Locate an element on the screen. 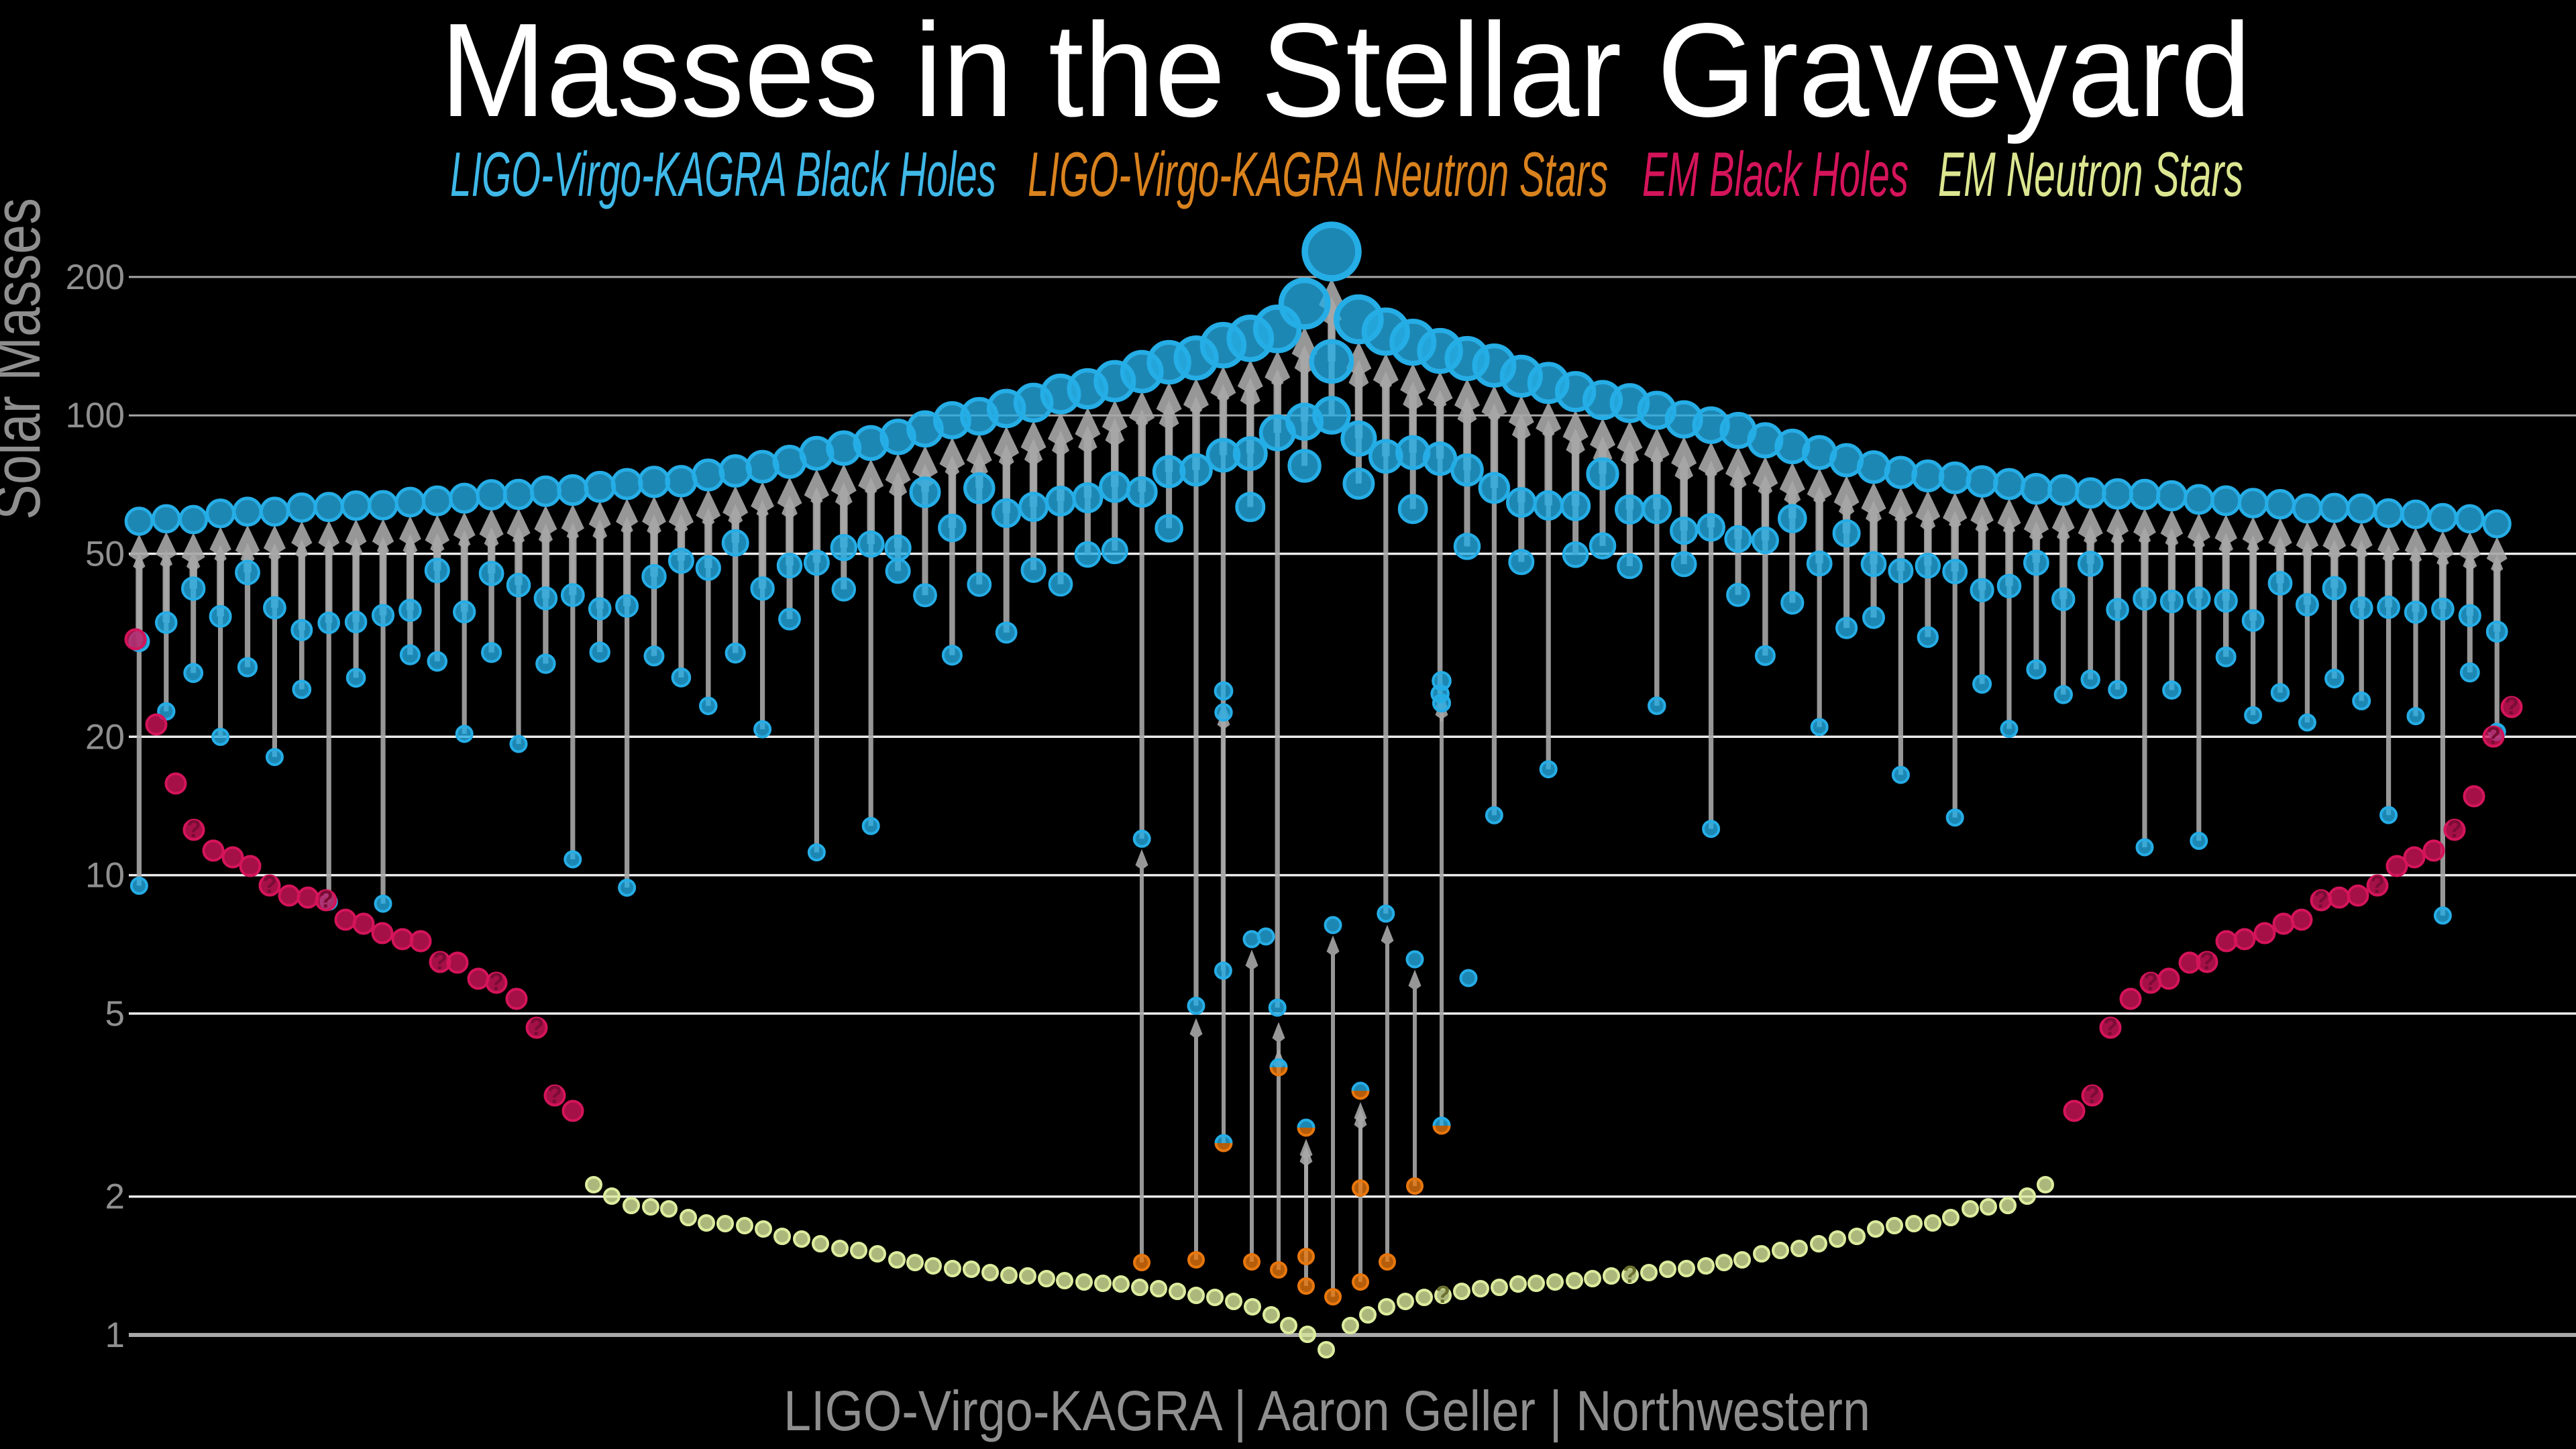  svg-text: LIGO-Virgo-KAGRA Black Holes is located at coordinates (723, 174).